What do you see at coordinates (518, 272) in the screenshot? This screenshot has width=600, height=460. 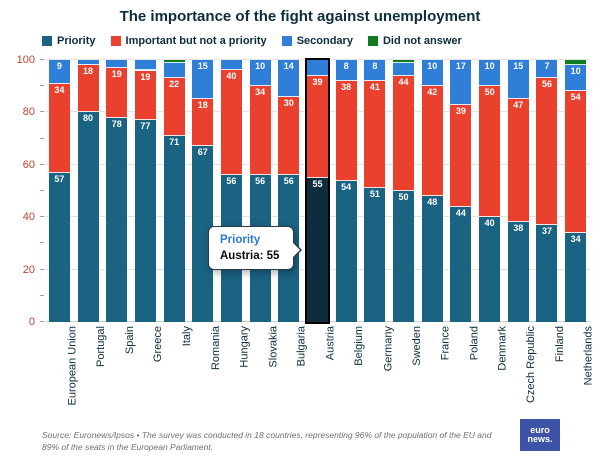 I see `bar-segment-priority: 38` at bounding box center [518, 272].